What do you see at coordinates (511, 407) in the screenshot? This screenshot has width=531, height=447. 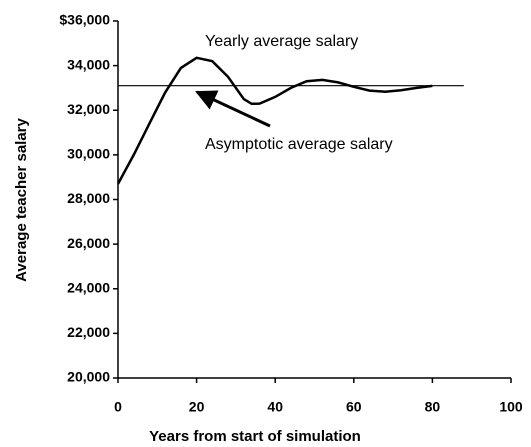 I see `x-tick-label: 100` at bounding box center [511, 407].